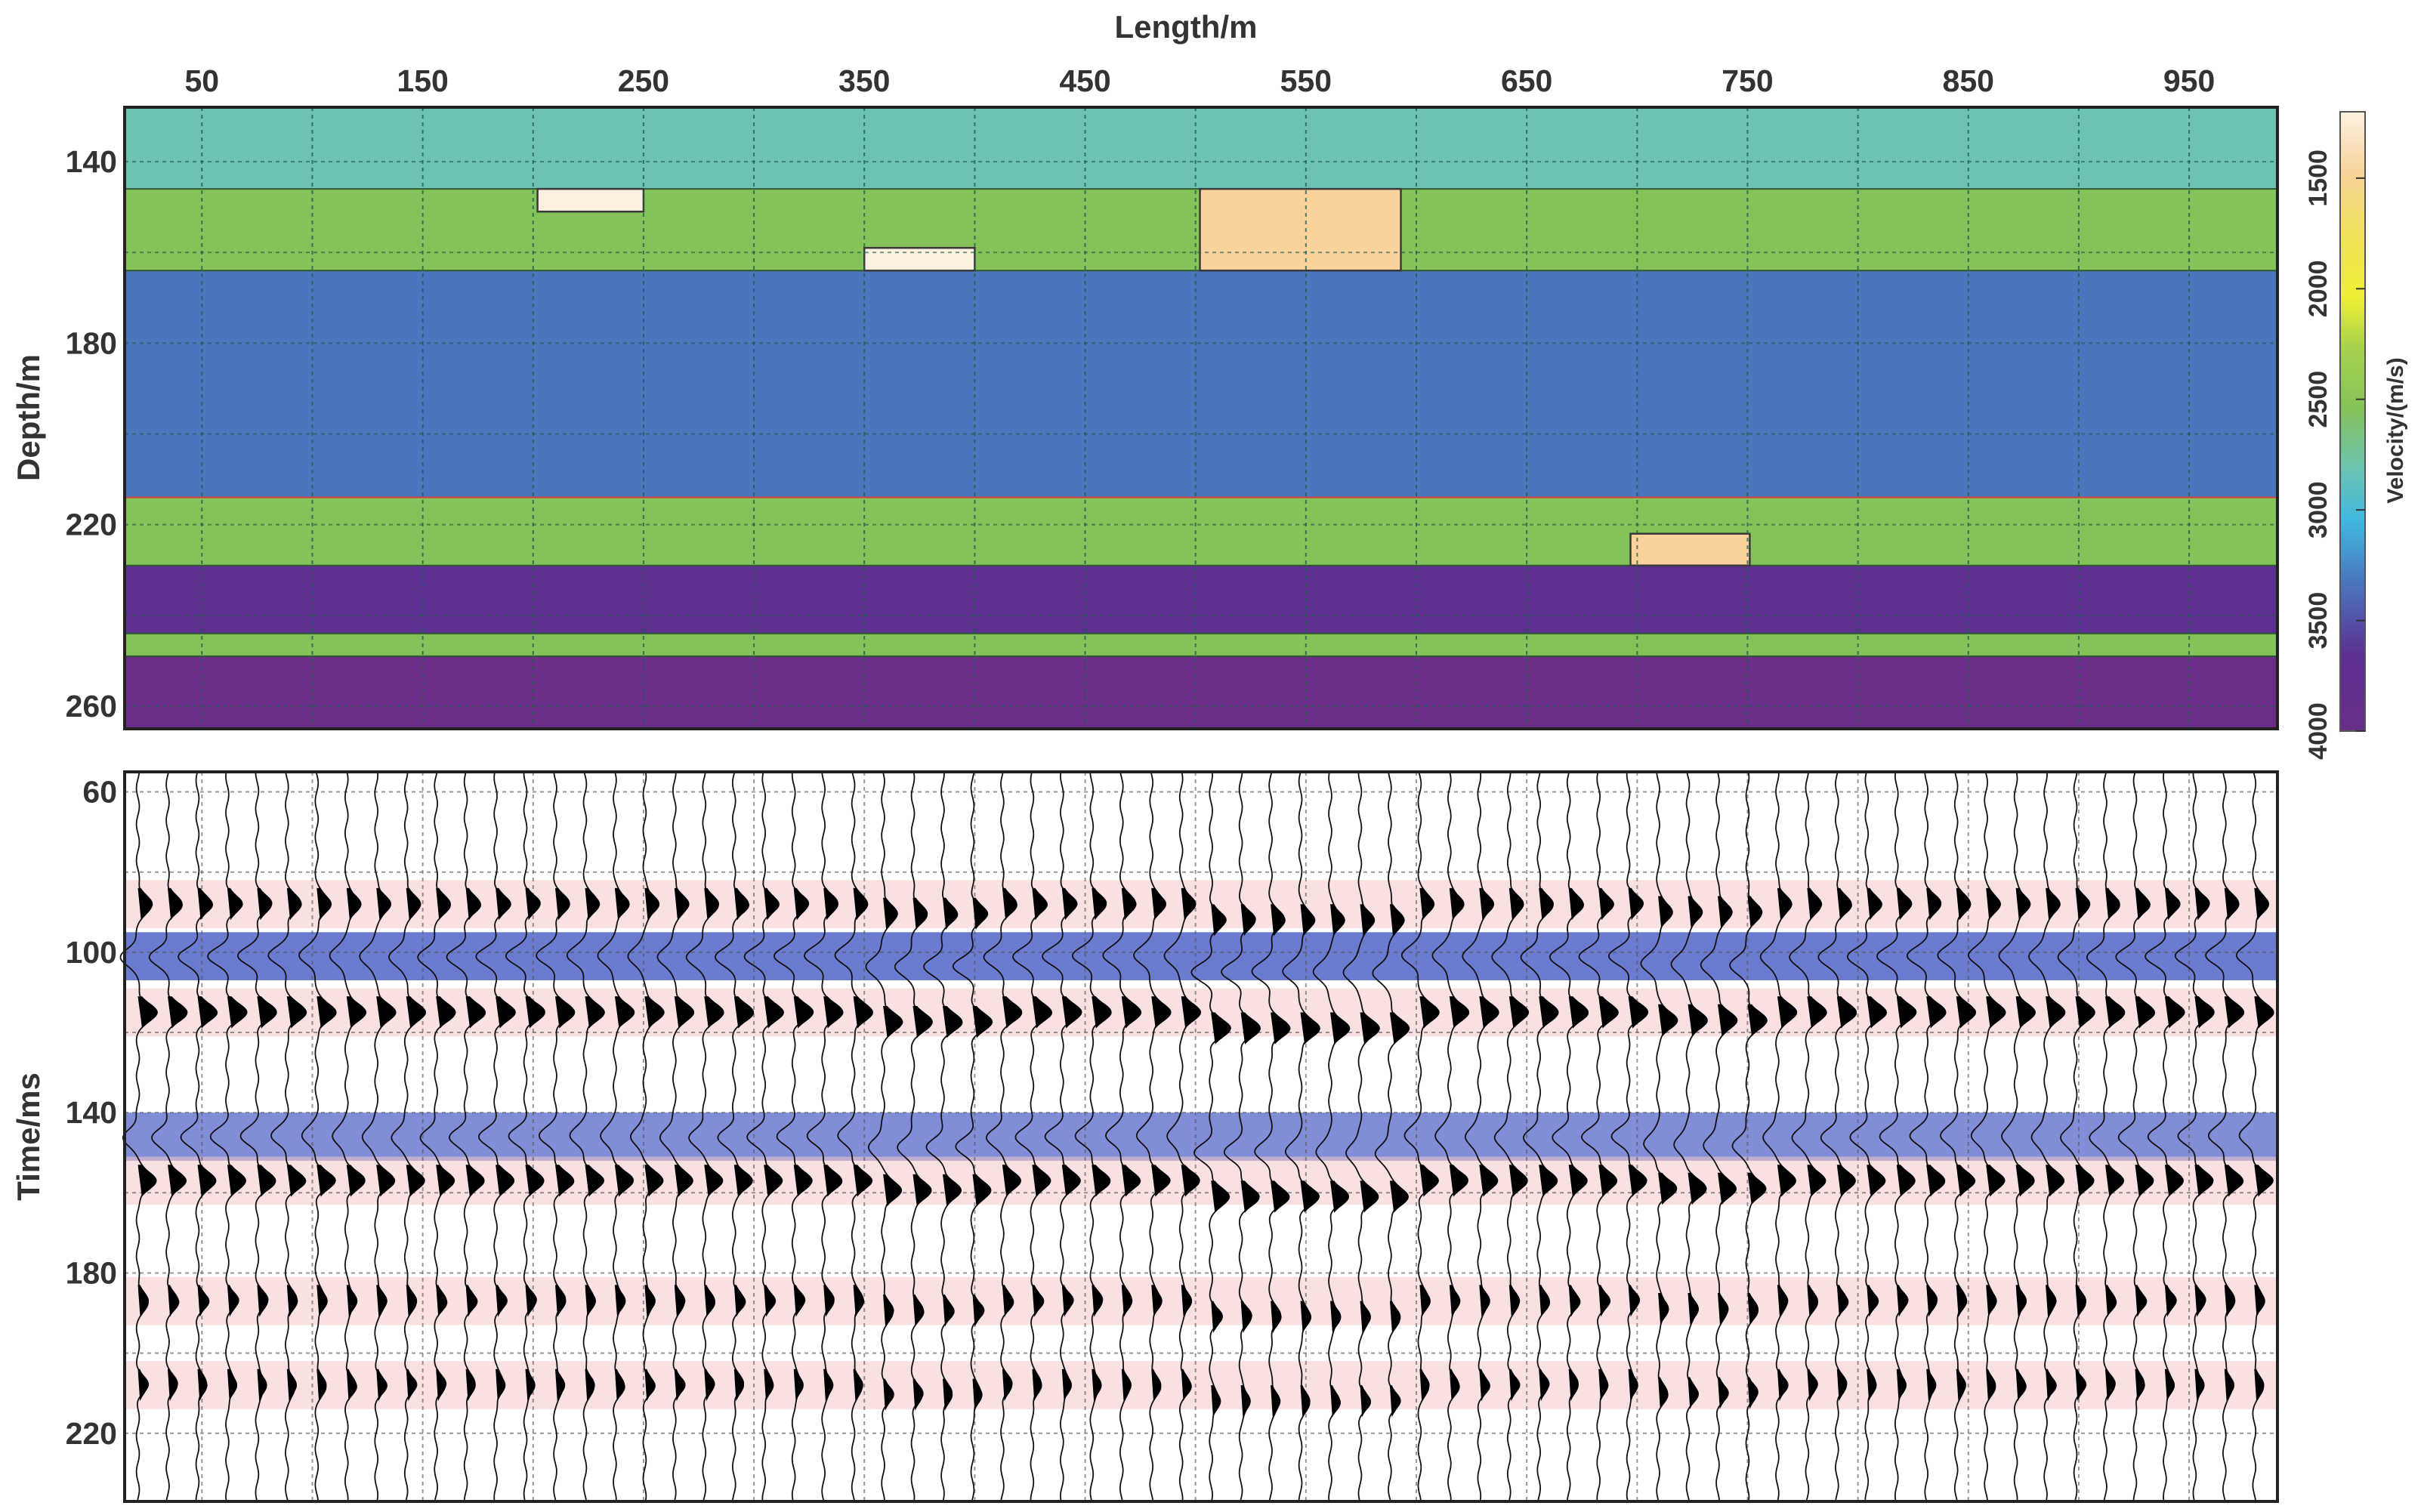  Describe the element at coordinates (29, 1136) in the screenshot. I see `time-axis-label: Time/ms` at that location.